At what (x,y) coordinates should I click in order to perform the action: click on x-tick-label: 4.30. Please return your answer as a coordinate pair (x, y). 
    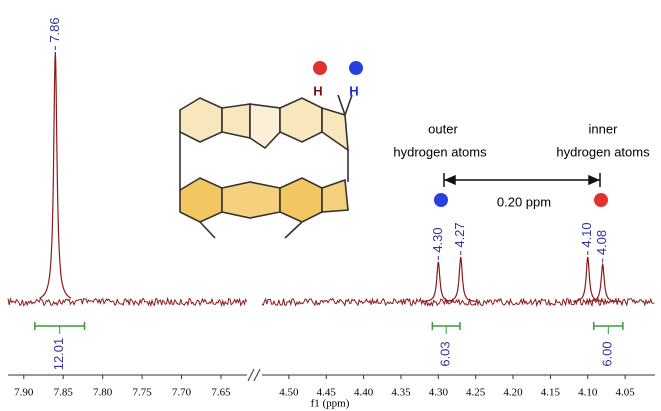
    Looking at the image, I should click on (439, 393).